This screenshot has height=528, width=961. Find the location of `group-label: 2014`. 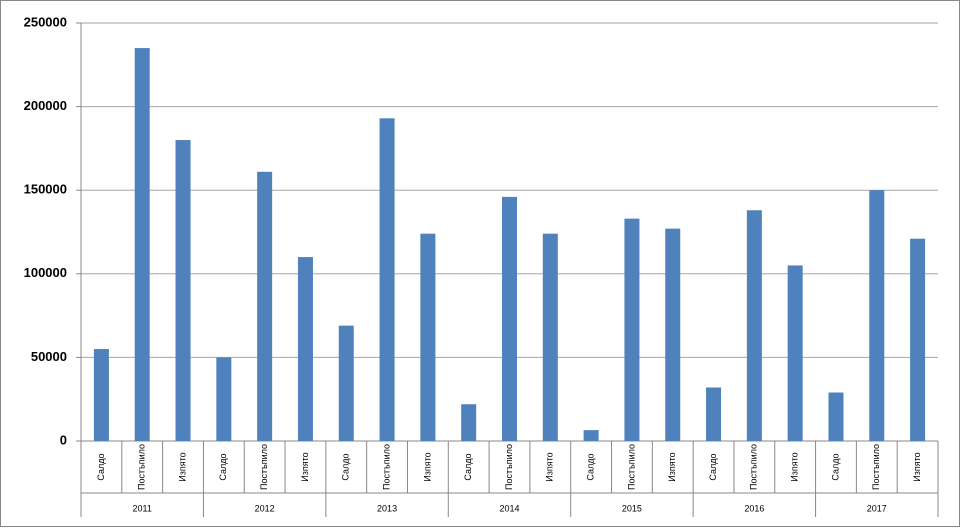

group-label: 2014 is located at coordinates (509, 508).